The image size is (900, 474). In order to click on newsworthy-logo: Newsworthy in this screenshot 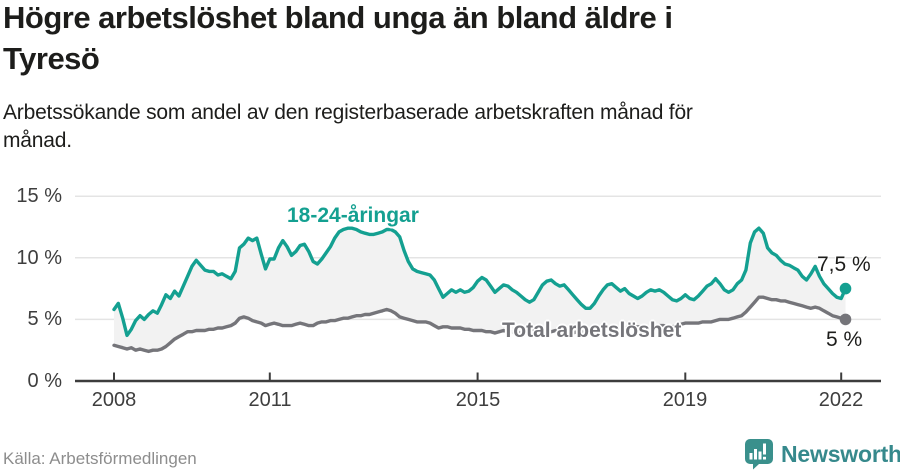, I will do `click(822, 454)`.